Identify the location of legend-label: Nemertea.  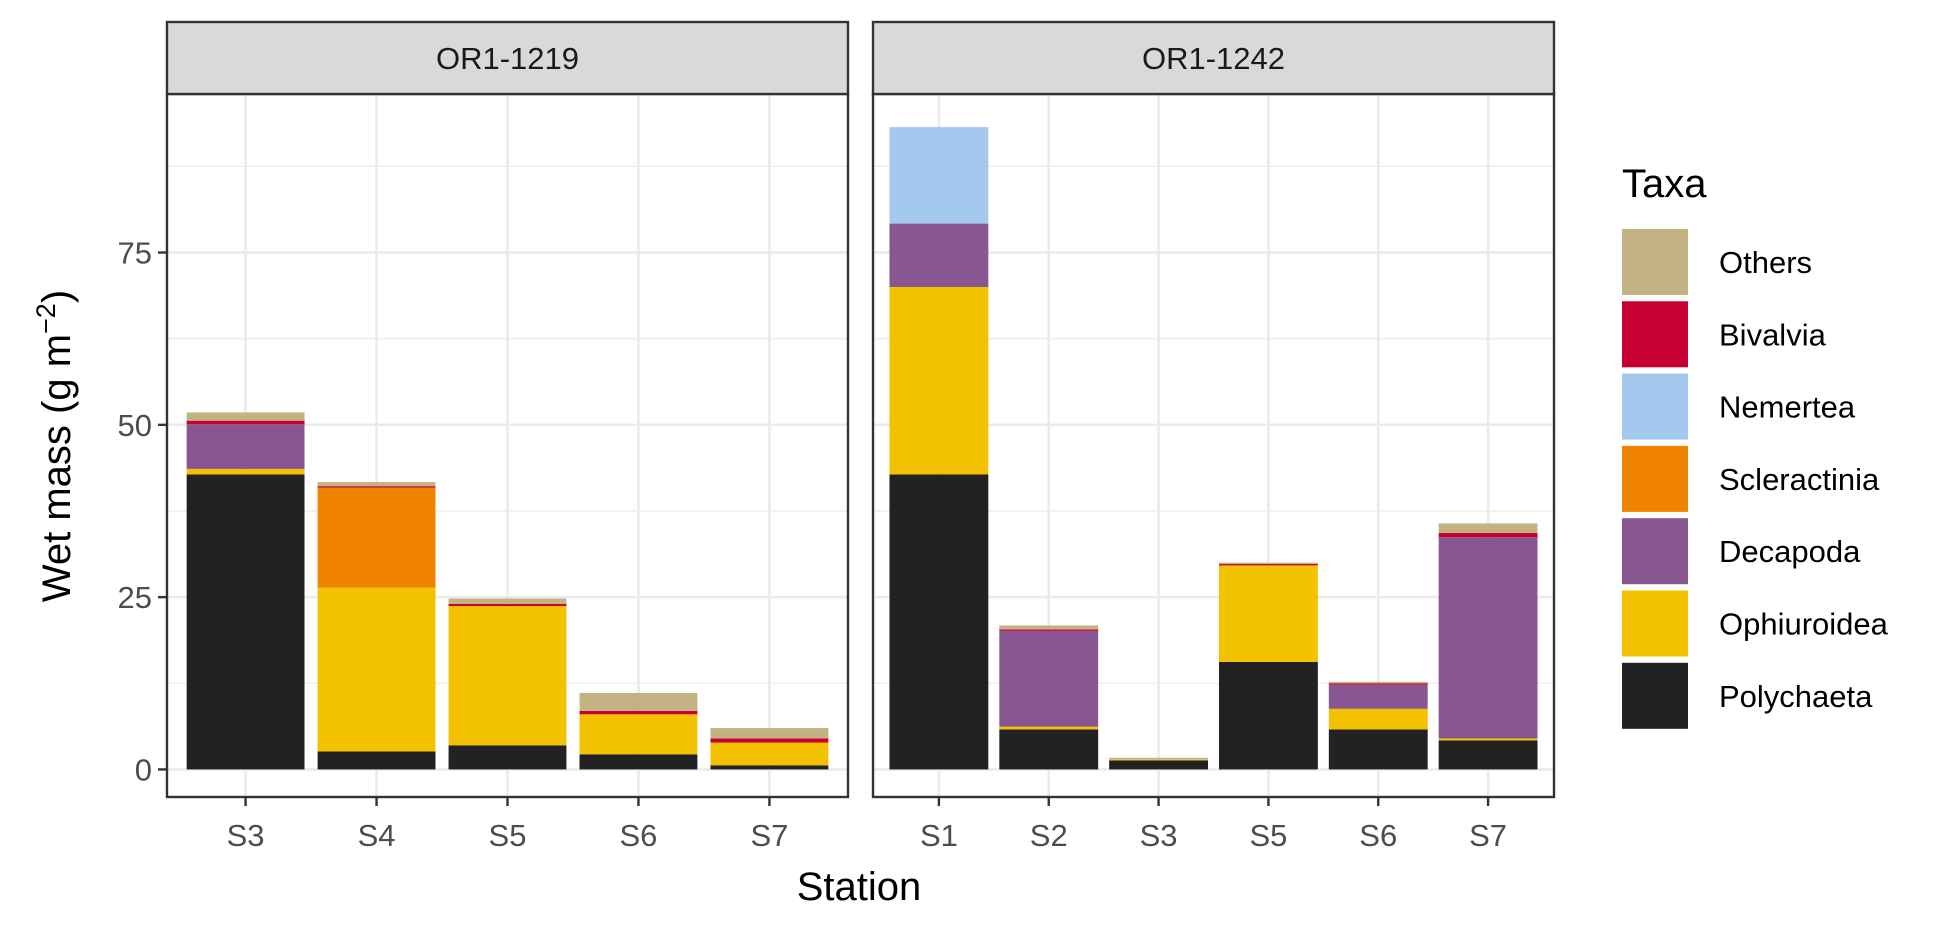
(1787, 407).